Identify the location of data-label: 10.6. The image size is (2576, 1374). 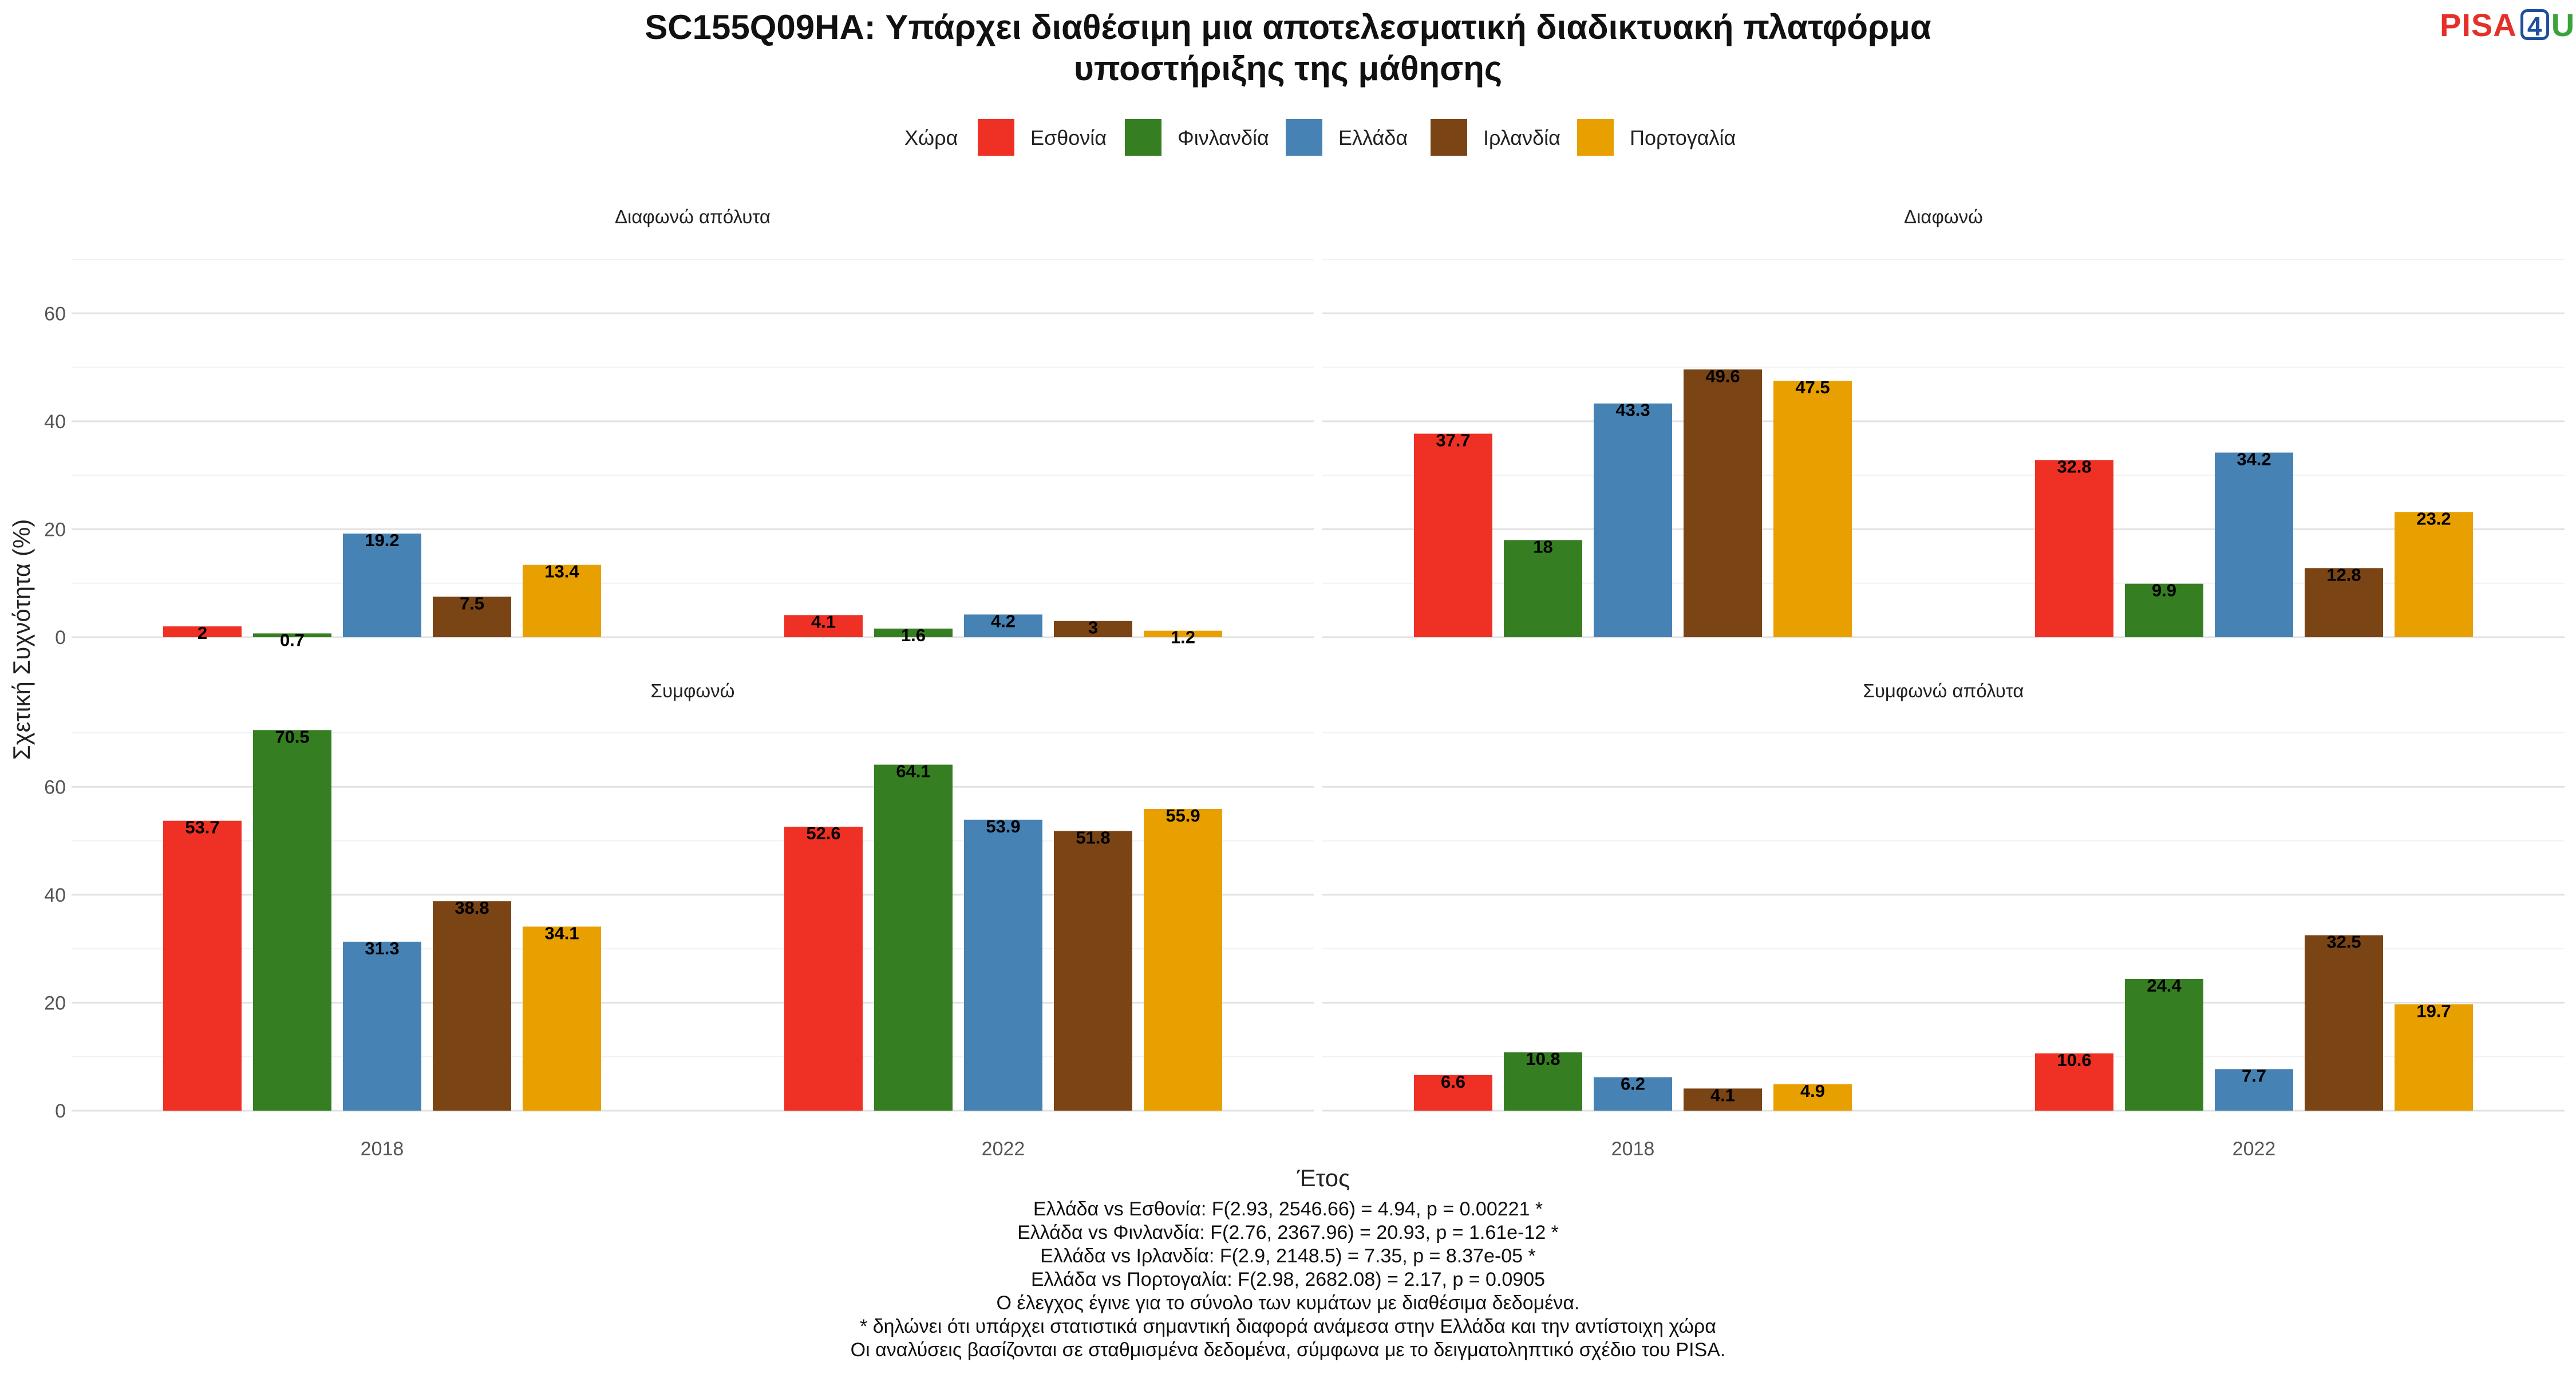
(2074, 1060).